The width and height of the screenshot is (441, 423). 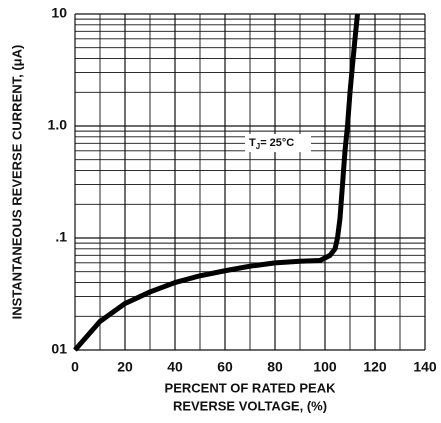 What do you see at coordinates (258, 146) in the screenshot?
I see `annotation-subscript: J` at bounding box center [258, 146].